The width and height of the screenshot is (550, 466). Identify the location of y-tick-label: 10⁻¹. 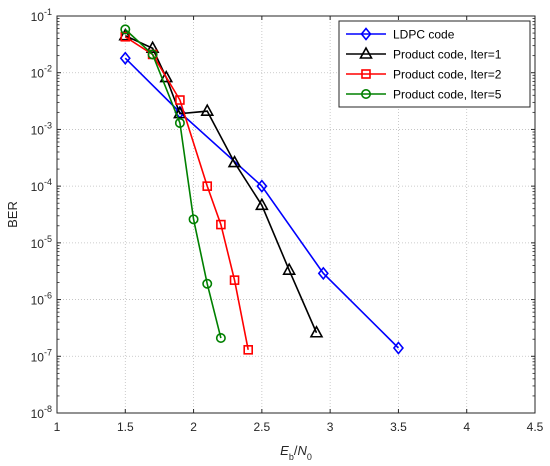
(41, 15).